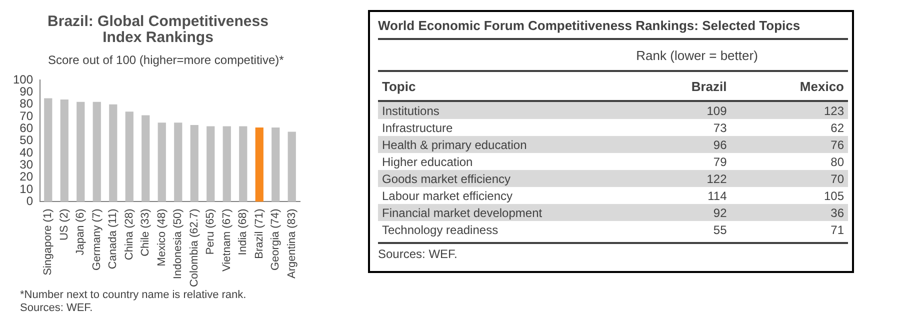  What do you see at coordinates (399, 87) in the screenshot?
I see `text: Topic` at bounding box center [399, 87].